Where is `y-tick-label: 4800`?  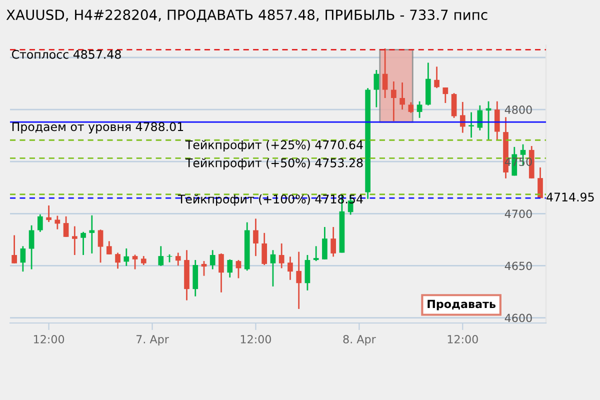
y-tick-label: 4800 is located at coordinates (518, 110).